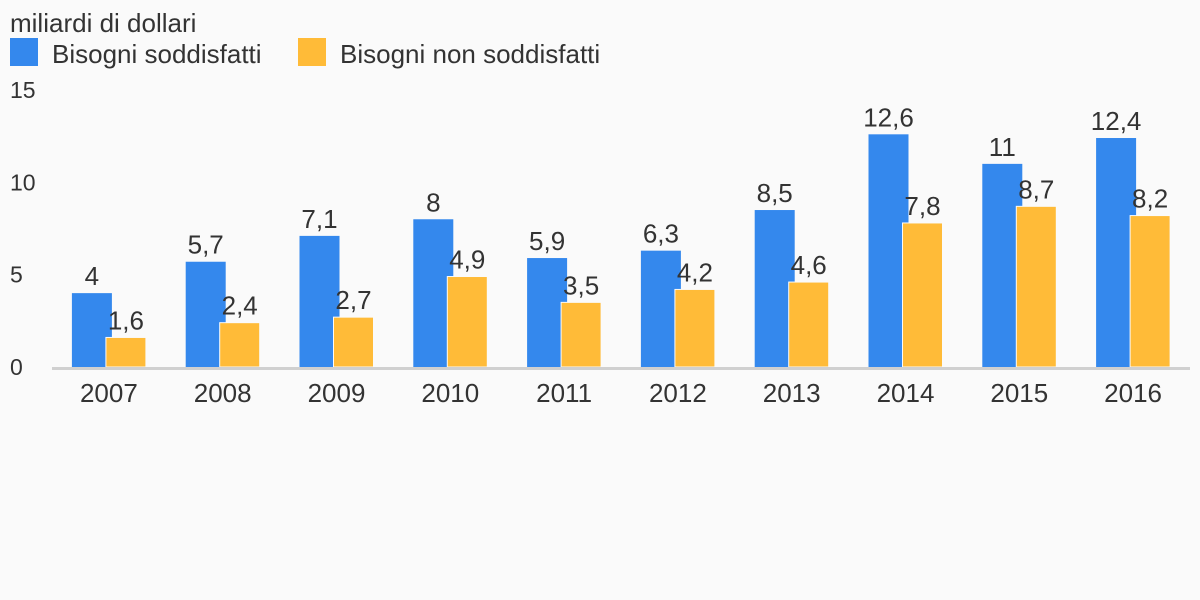 The height and width of the screenshot is (600, 1200). I want to click on value-label-bisogni-non-soddisfatti-2015: 8,7, so click(1036, 189).